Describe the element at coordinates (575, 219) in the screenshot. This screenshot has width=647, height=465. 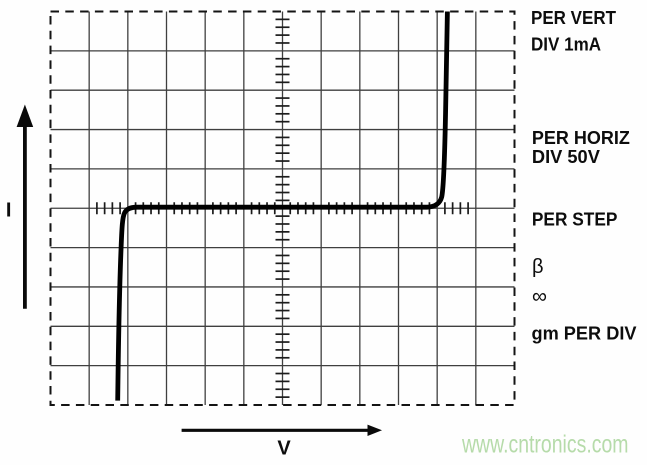
I see `svg-text: PER STEP` at that location.